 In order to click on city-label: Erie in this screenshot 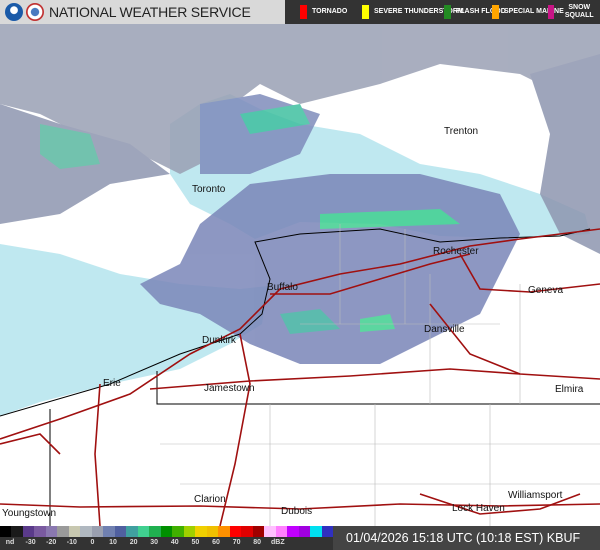, I will do `click(112, 383)`.